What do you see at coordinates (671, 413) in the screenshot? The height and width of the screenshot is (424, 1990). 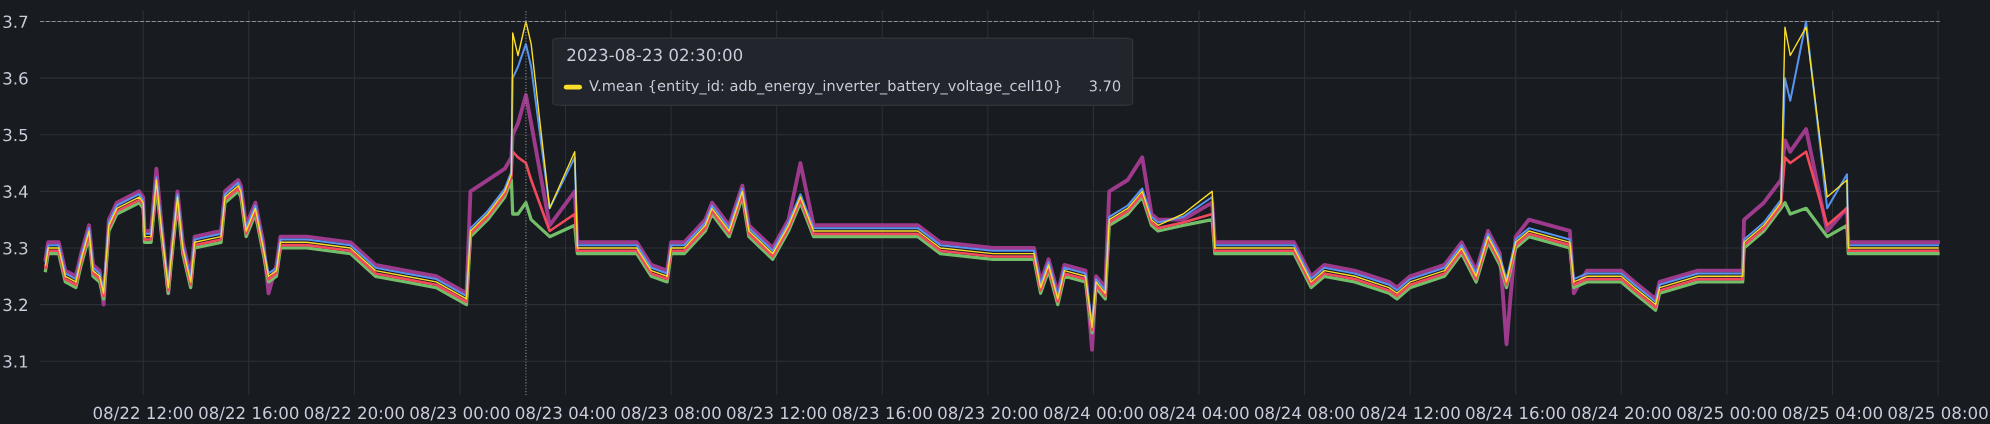 I see `x-tick-label: 08/23 08:00` at bounding box center [671, 413].